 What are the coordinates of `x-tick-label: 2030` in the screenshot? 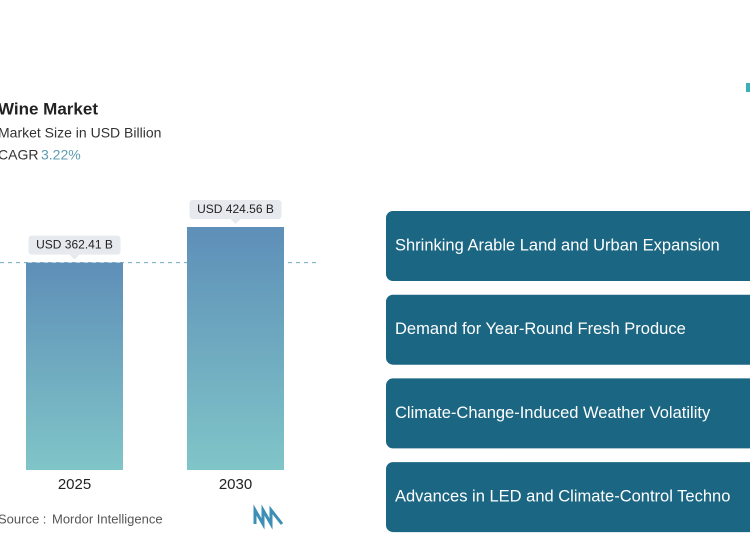 It's located at (235, 484).